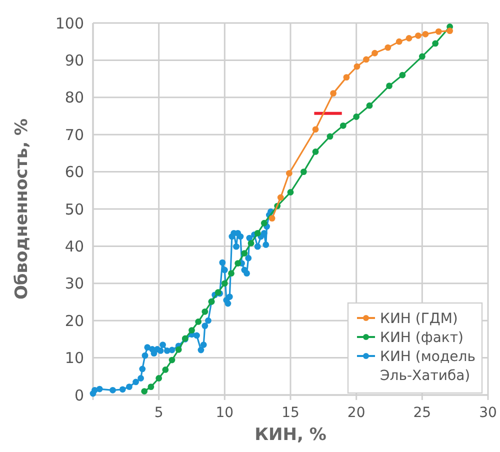  Describe the element at coordinates (225, 413) in the screenshot. I see `x-tick-label: 10` at that location.